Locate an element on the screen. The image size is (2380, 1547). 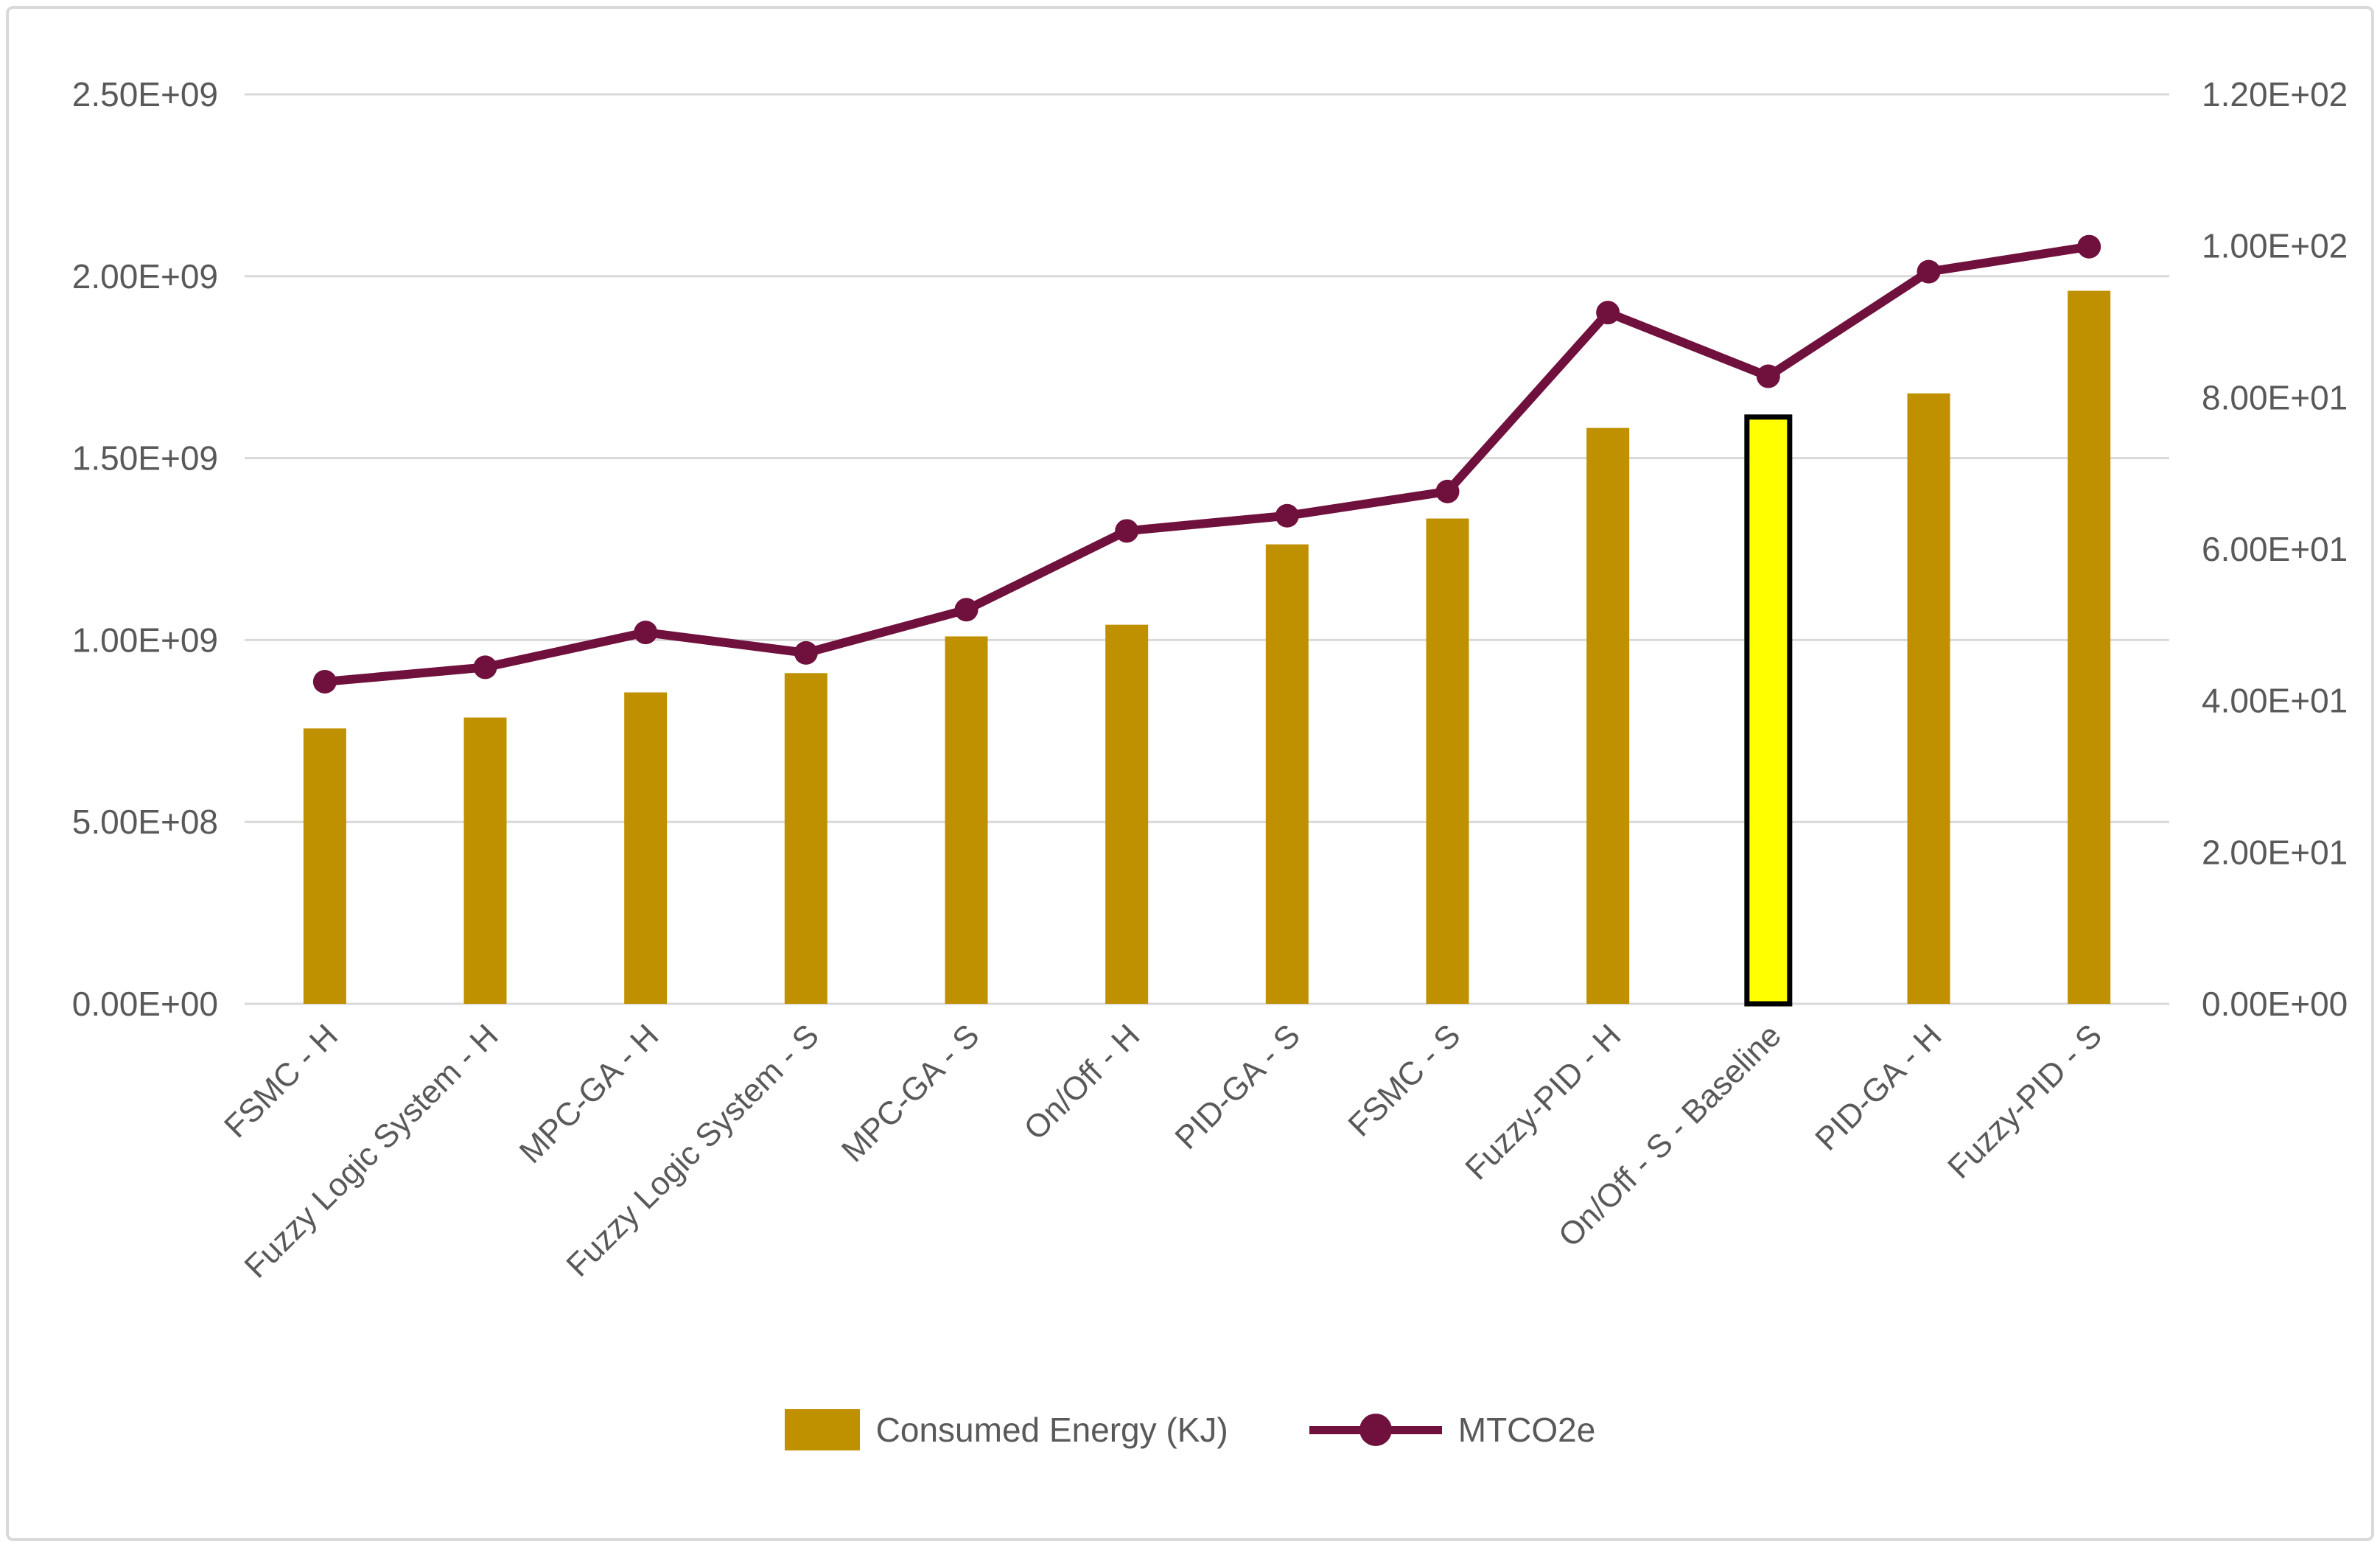
legend-label-mtco2e: MTCO2e is located at coordinates (1526, 1430).